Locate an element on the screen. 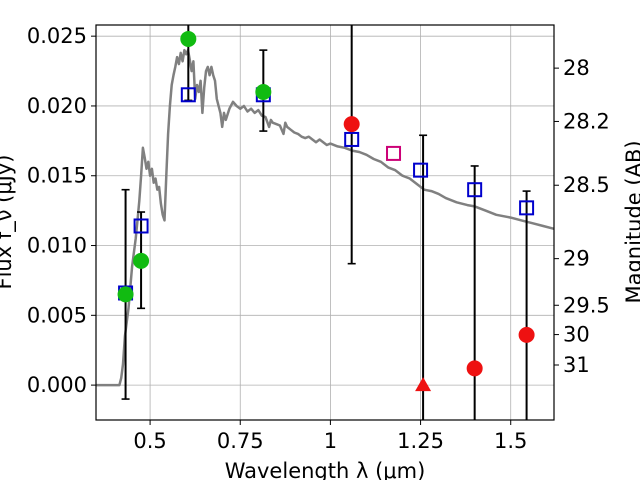 This screenshot has width=640, height=480. extra-photometry-marker is located at coordinates (394, 153).